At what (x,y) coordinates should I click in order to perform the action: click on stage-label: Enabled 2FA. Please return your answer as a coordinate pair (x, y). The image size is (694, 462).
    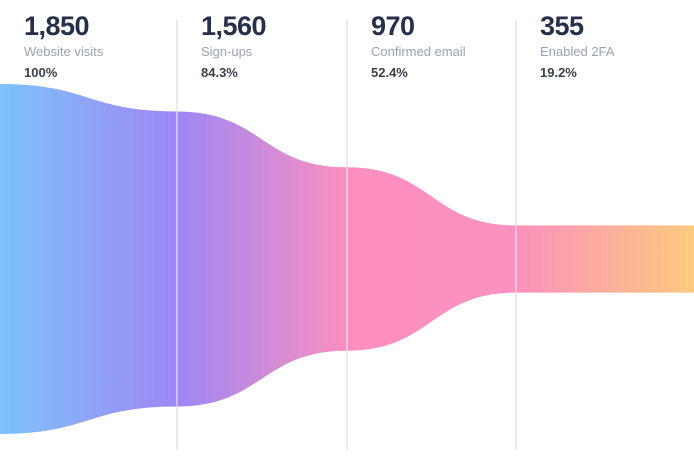
    Looking at the image, I should click on (577, 51).